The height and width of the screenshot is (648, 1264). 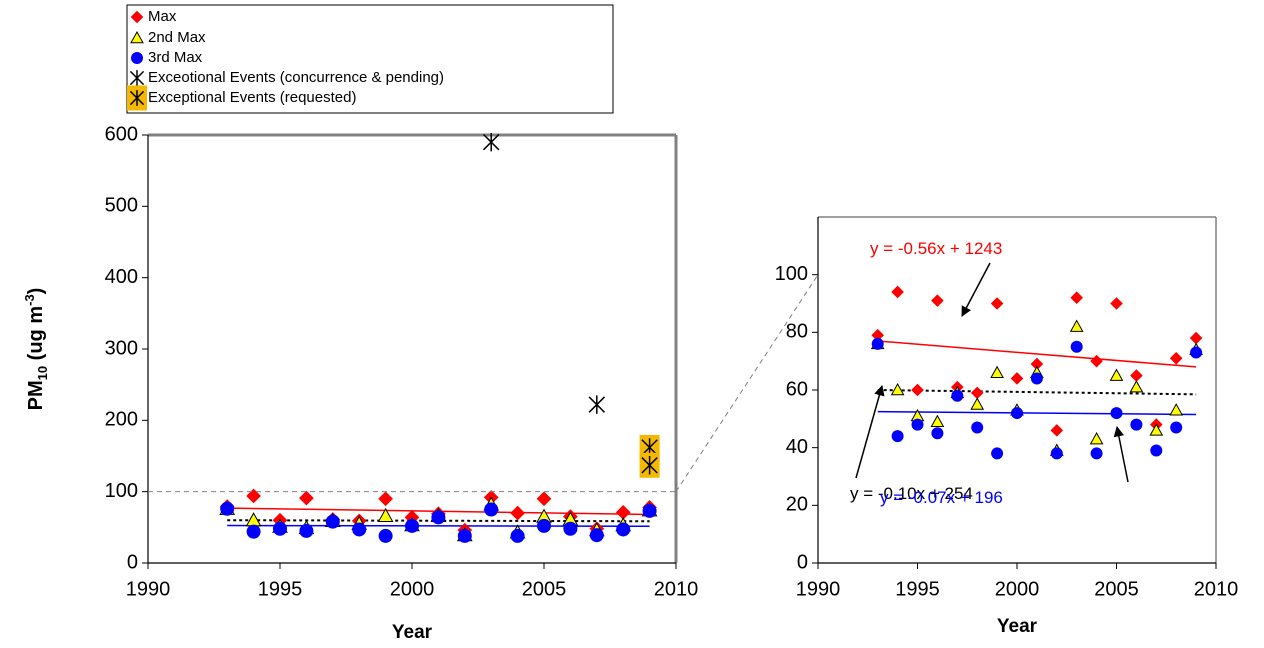 What do you see at coordinates (797, 505) in the screenshot?
I see `y-tick-label: 20` at bounding box center [797, 505].